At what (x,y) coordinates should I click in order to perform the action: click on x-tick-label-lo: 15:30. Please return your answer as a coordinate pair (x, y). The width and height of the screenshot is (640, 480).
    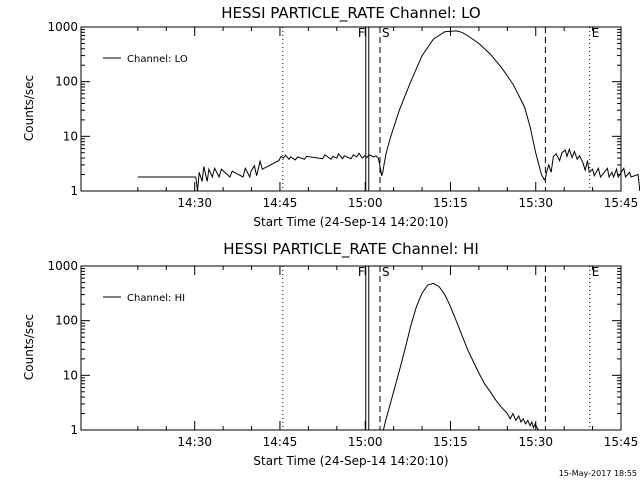
    Looking at the image, I should click on (535, 203).